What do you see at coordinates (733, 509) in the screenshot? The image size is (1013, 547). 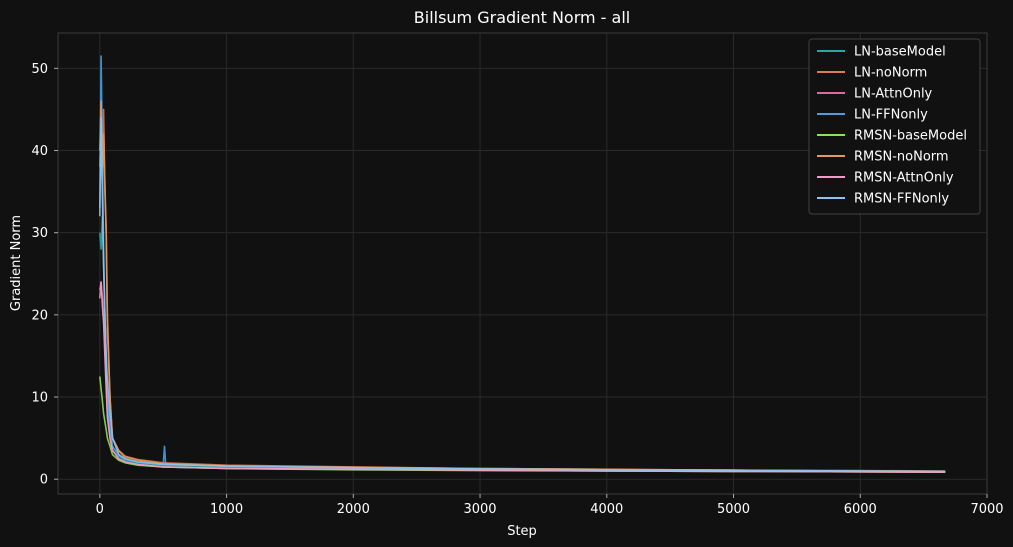 I see `x-tick-label: 5000` at bounding box center [733, 509].